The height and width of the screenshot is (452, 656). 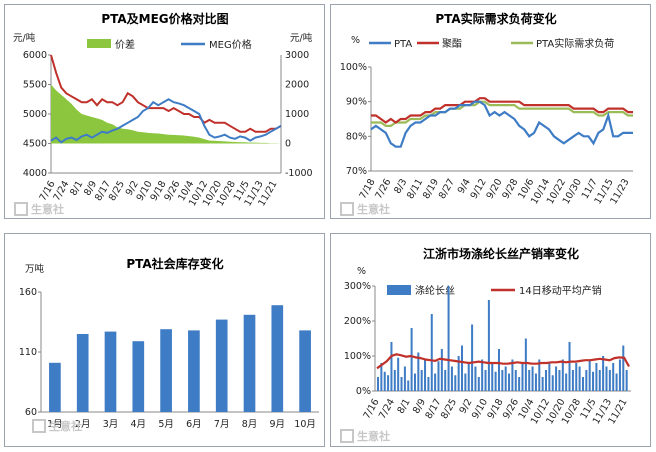 I want to click on y-axis-label-left: 元/吨, so click(x=24, y=38).